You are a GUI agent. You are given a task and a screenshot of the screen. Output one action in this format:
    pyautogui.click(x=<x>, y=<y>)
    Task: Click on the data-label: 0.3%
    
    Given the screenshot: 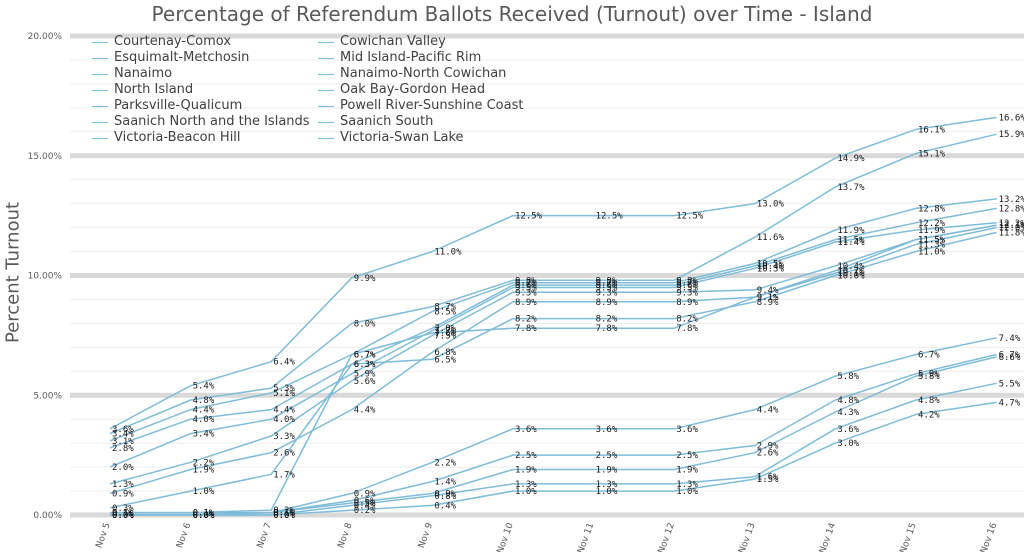 What is the action you would take?
    pyautogui.click(x=123, y=509)
    